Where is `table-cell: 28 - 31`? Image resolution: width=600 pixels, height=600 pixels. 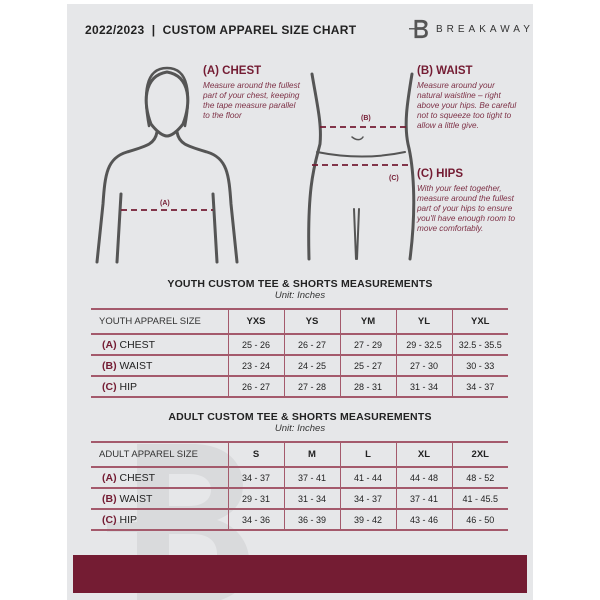 table-cell: 28 - 31 is located at coordinates (367, 386).